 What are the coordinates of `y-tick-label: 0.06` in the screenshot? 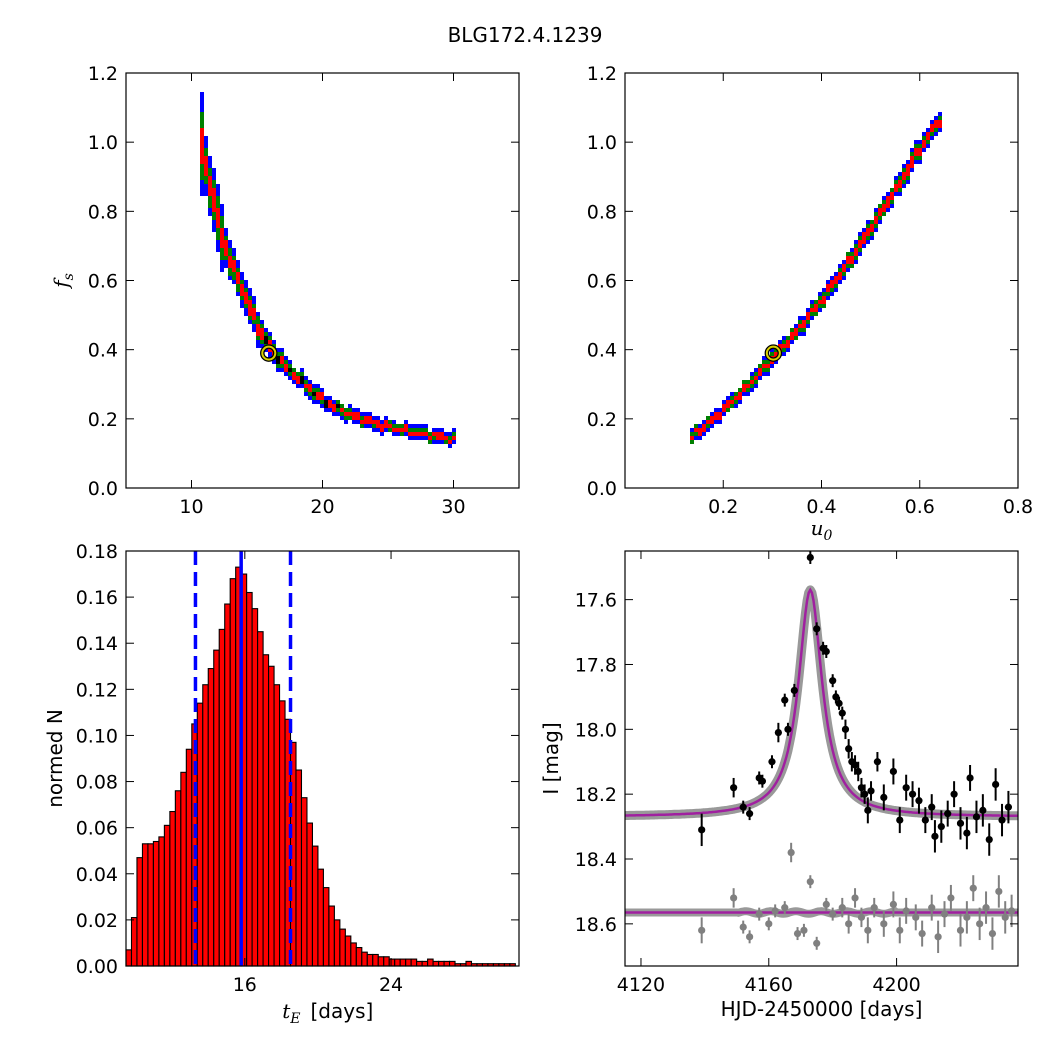 It's located at (97, 829).